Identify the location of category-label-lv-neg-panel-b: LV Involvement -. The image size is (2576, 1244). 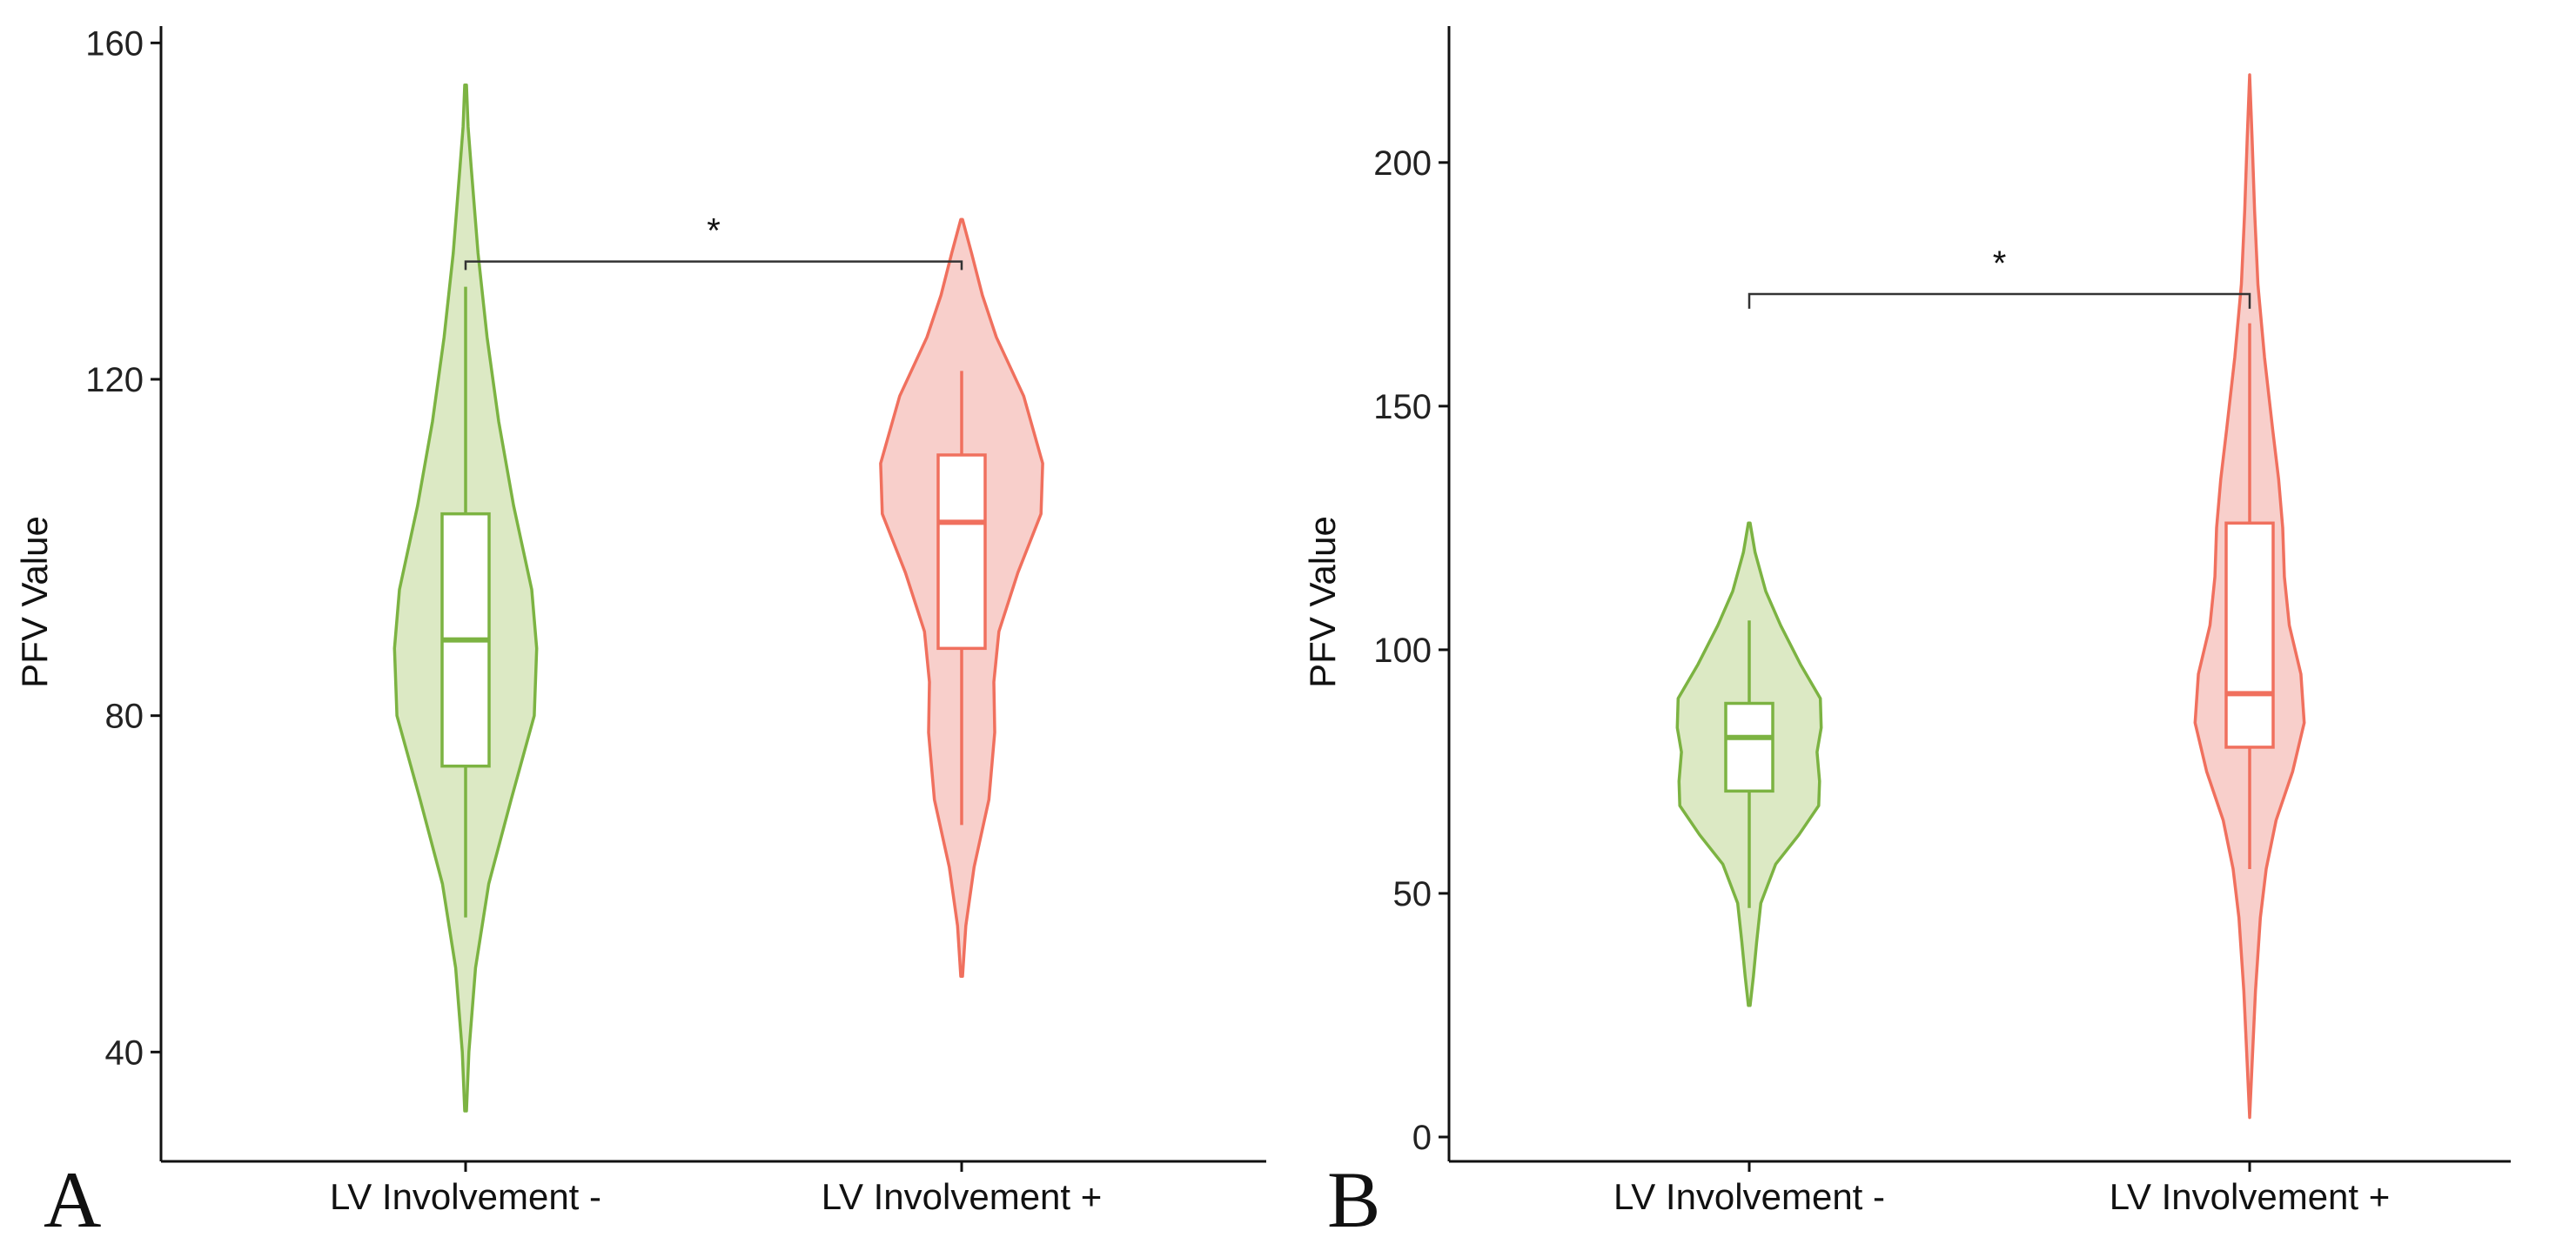
(1749, 1196).